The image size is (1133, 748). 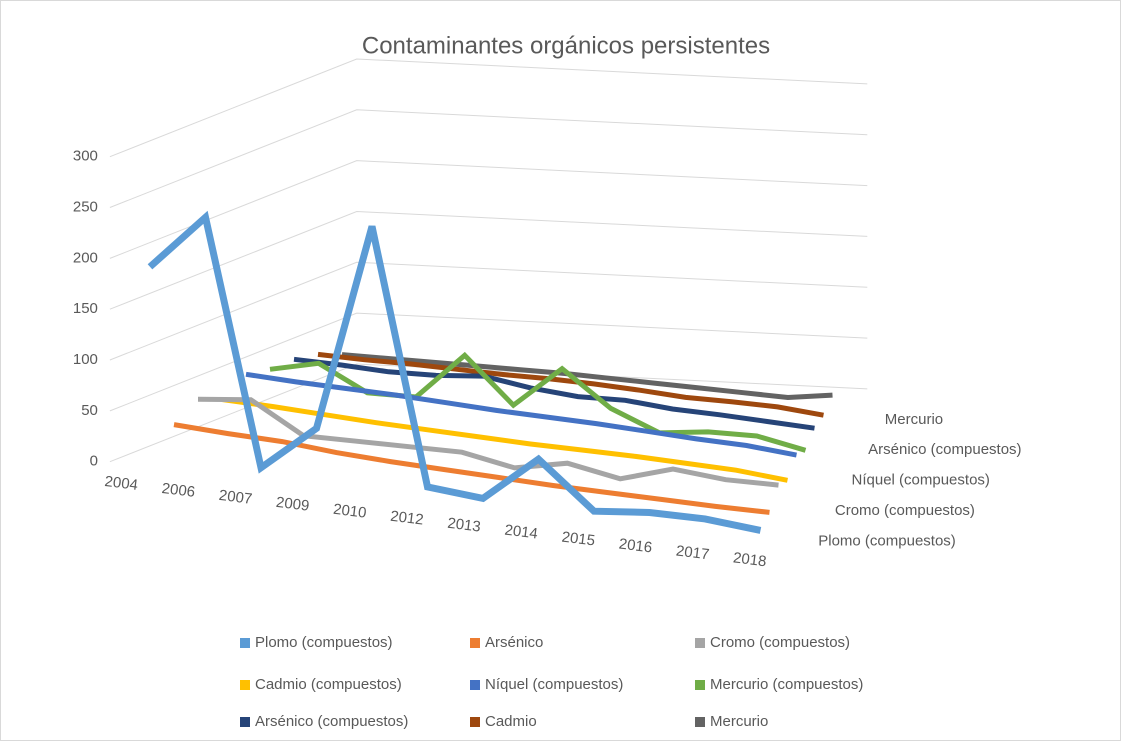 I want to click on chart-title: Contaminantes orgánicos persistentes, so click(x=566, y=45).